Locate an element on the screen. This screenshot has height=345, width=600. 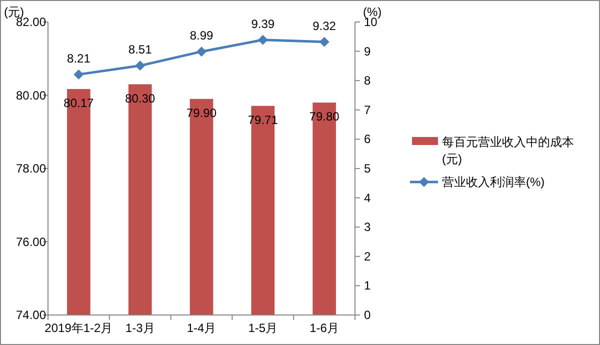
y2-tick-label: 2 is located at coordinates (367, 256).